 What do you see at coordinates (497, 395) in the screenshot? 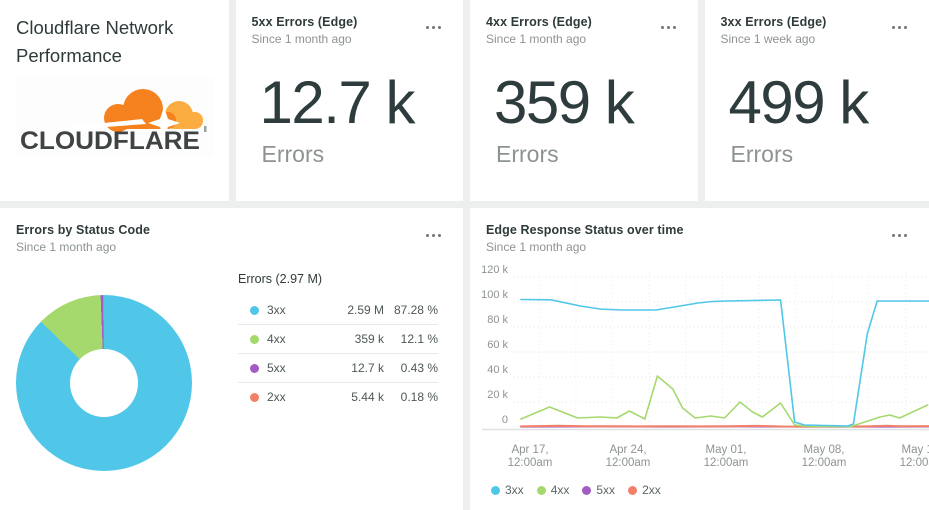
I see `y-axis-label: 20 k` at bounding box center [497, 395].